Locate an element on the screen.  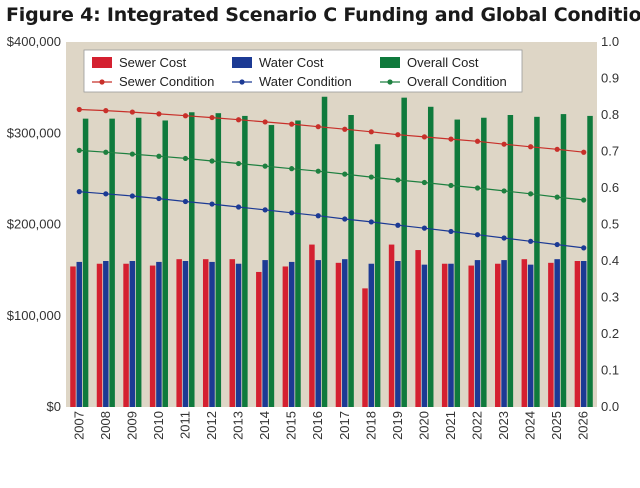
x-tick-label: 2015 is located at coordinates (291, 425).